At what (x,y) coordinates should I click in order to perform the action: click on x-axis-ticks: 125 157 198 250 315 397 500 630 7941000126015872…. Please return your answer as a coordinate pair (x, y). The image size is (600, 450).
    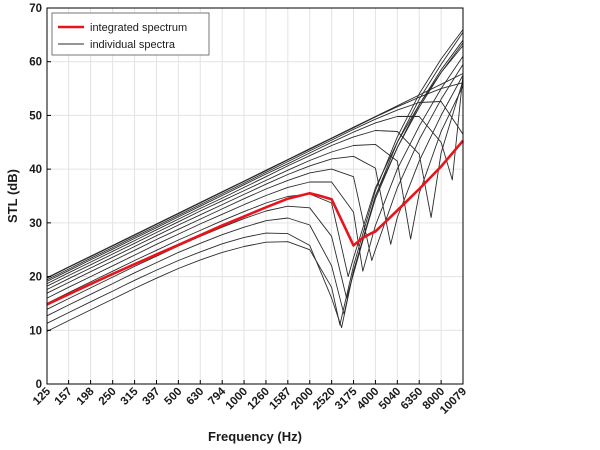
    Looking at the image, I should click on (250, 398).